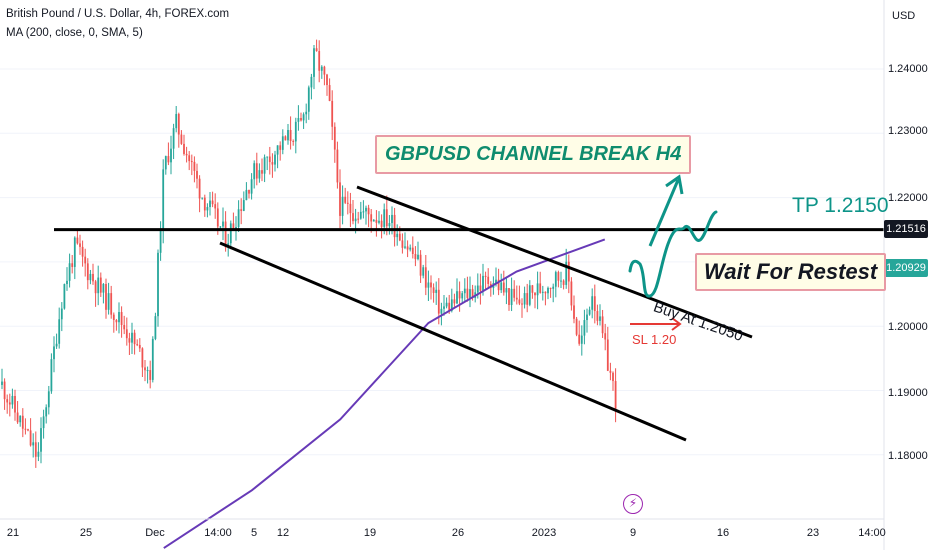  What do you see at coordinates (544, 533) in the screenshot?
I see `time-axis-tick: 2023` at bounding box center [544, 533].